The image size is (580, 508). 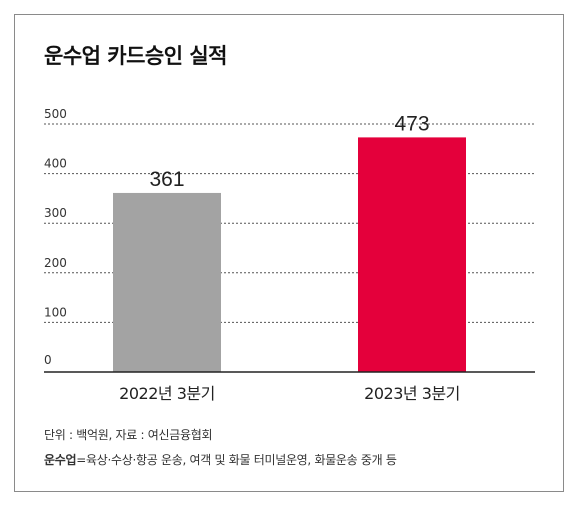 I want to click on data-label-1: 473, so click(x=411, y=123).